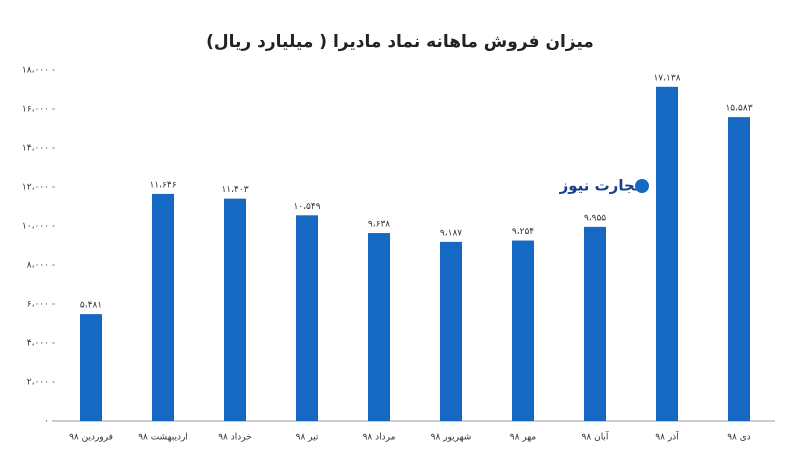 This screenshot has width=800, height=458. Describe the element at coordinates (307, 438) in the screenshot. I see `x-tick-label: تیر ۹۸` at that location.